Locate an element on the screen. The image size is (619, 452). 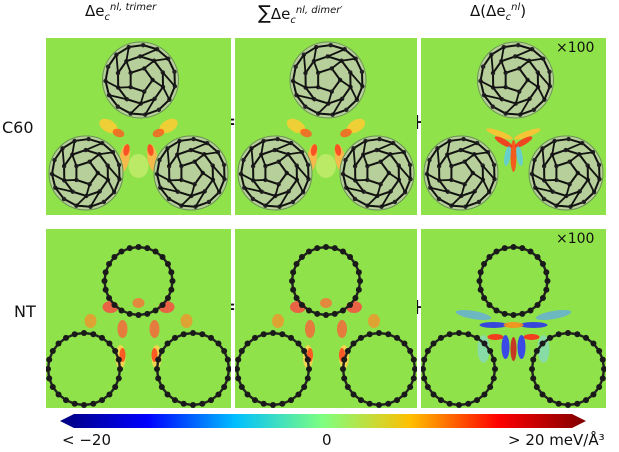
colorbar-min-label: < −20 is located at coordinates (86, 440).